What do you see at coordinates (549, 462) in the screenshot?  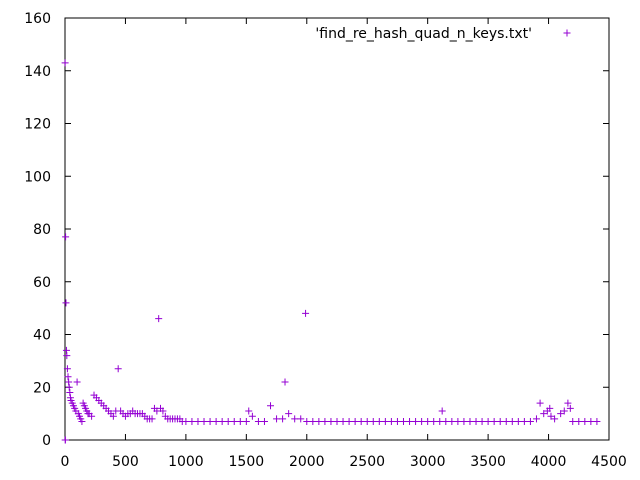 I see `x-tick-label: 4000` at bounding box center [549, 462].